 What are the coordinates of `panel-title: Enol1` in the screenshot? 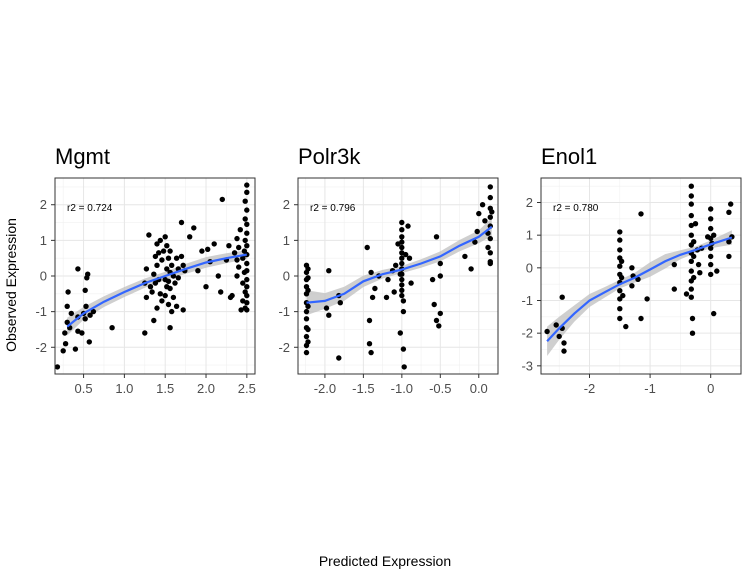 It's located at (569, 156).